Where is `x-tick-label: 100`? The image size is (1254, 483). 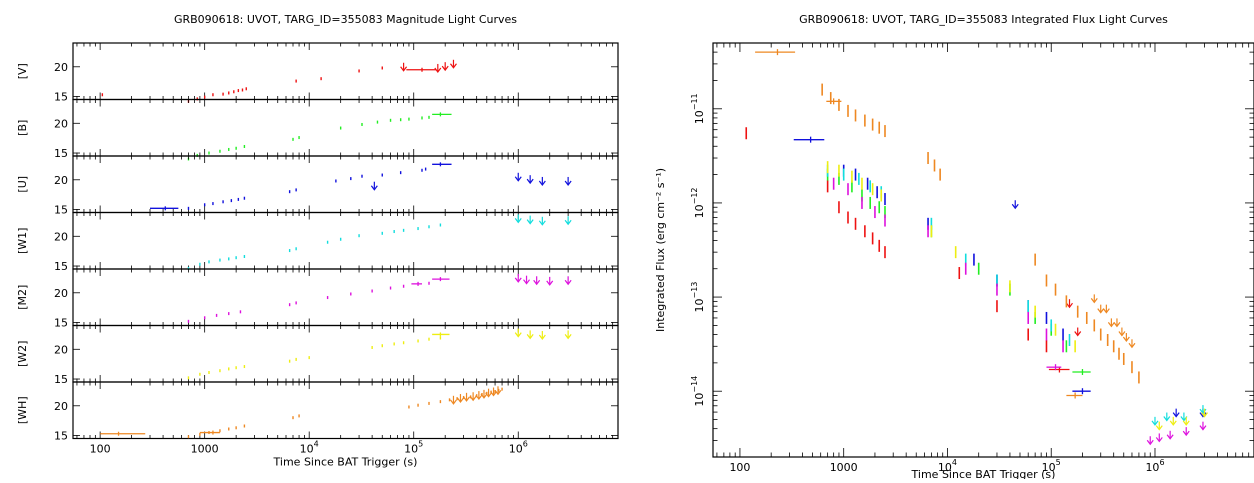
x-tick-label: 100 is located at coordinates (739, 467).